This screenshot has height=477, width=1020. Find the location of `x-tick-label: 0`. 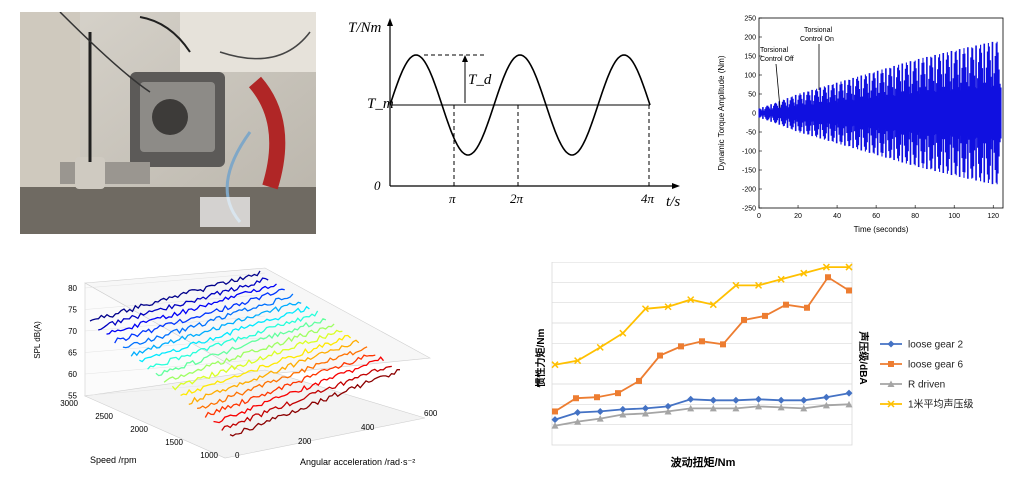

x-tick-label: 0 is located at coordinates (759, 216).